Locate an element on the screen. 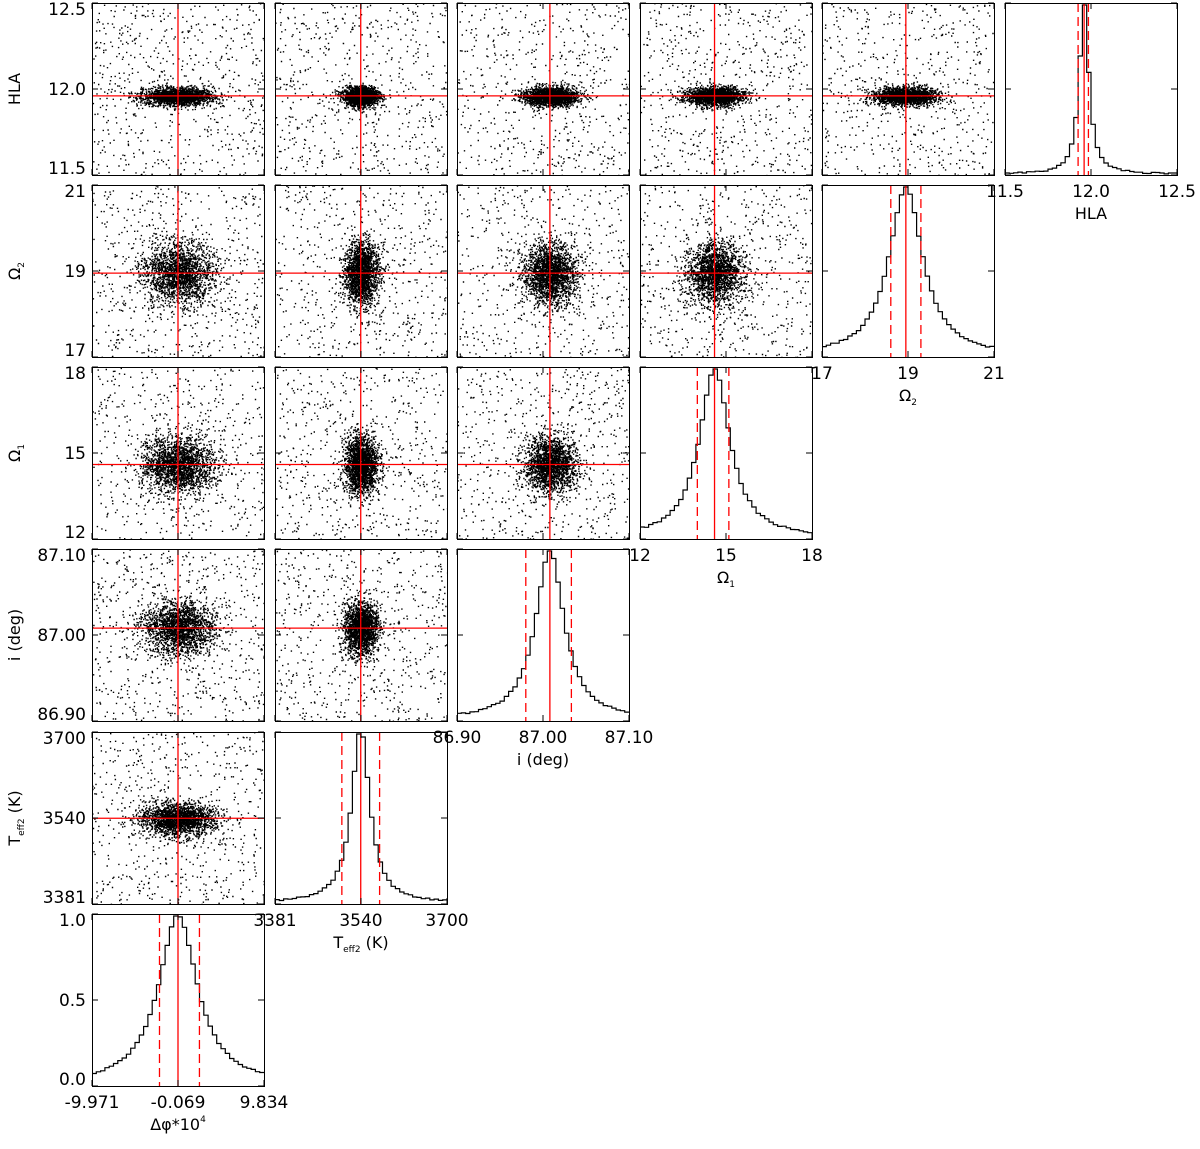 This screenshot has width=1200, height=1149. histogram-omega1: 12 15 18 Ω1 is located at coordinates (726, 478).